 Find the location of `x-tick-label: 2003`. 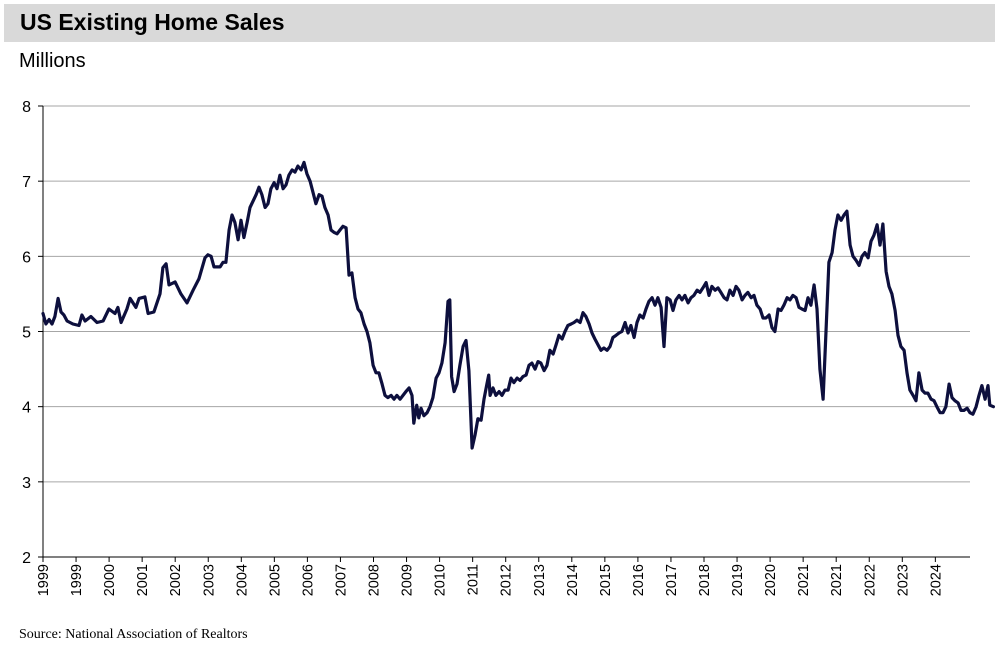

x-tick-label: 2003 is located at coordinates (209, 580).